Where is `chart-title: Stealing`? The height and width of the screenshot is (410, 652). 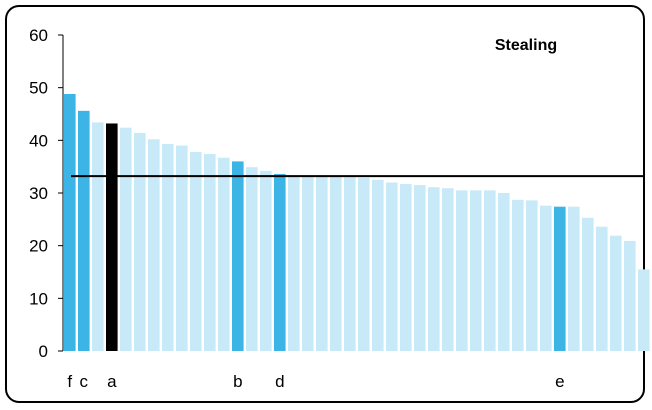
chart-title: Stealing is located at coordinates (526, 45).